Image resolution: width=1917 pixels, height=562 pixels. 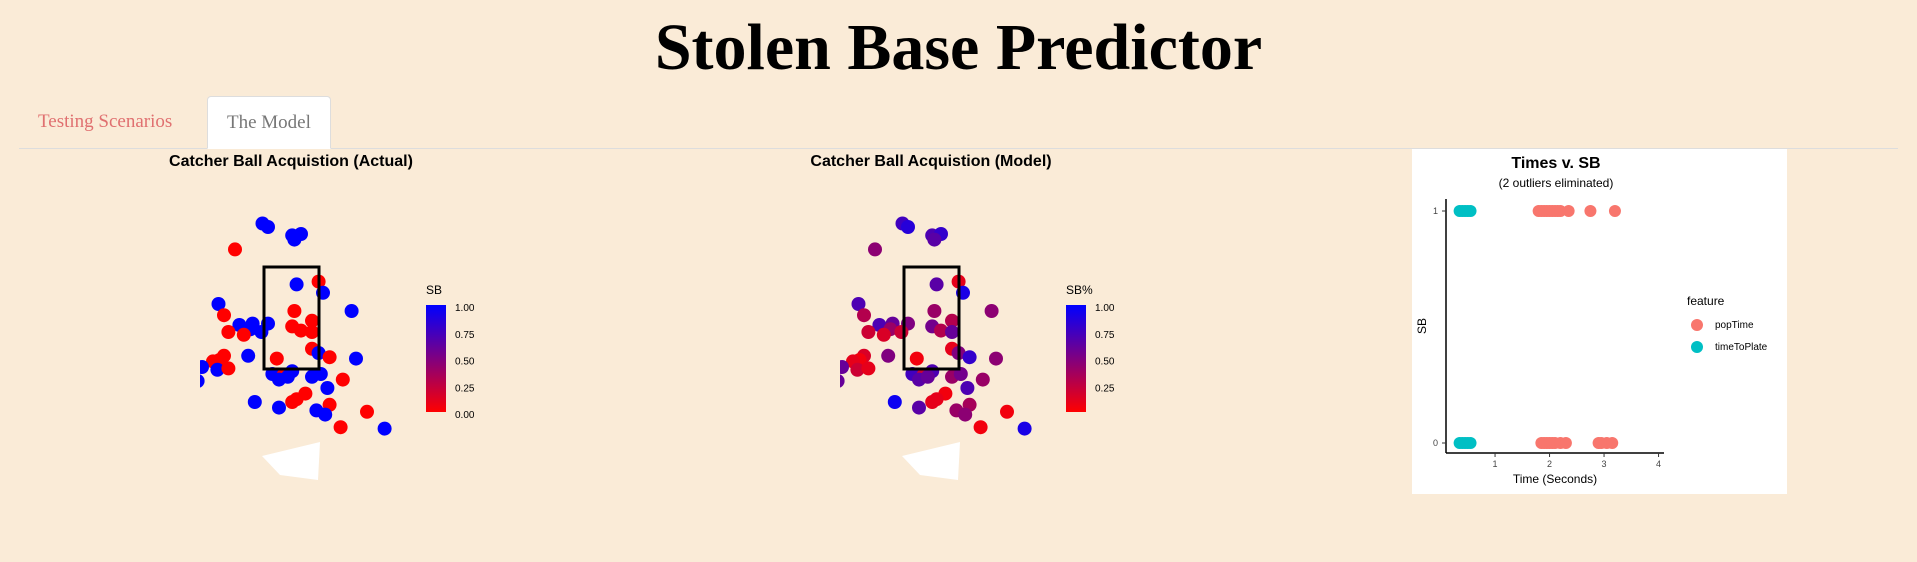 What do you see at coordinates (465, 308) in the screenshot?
I see `actual-colorbar-tick: 1.00` at bounding box center [465, 308].